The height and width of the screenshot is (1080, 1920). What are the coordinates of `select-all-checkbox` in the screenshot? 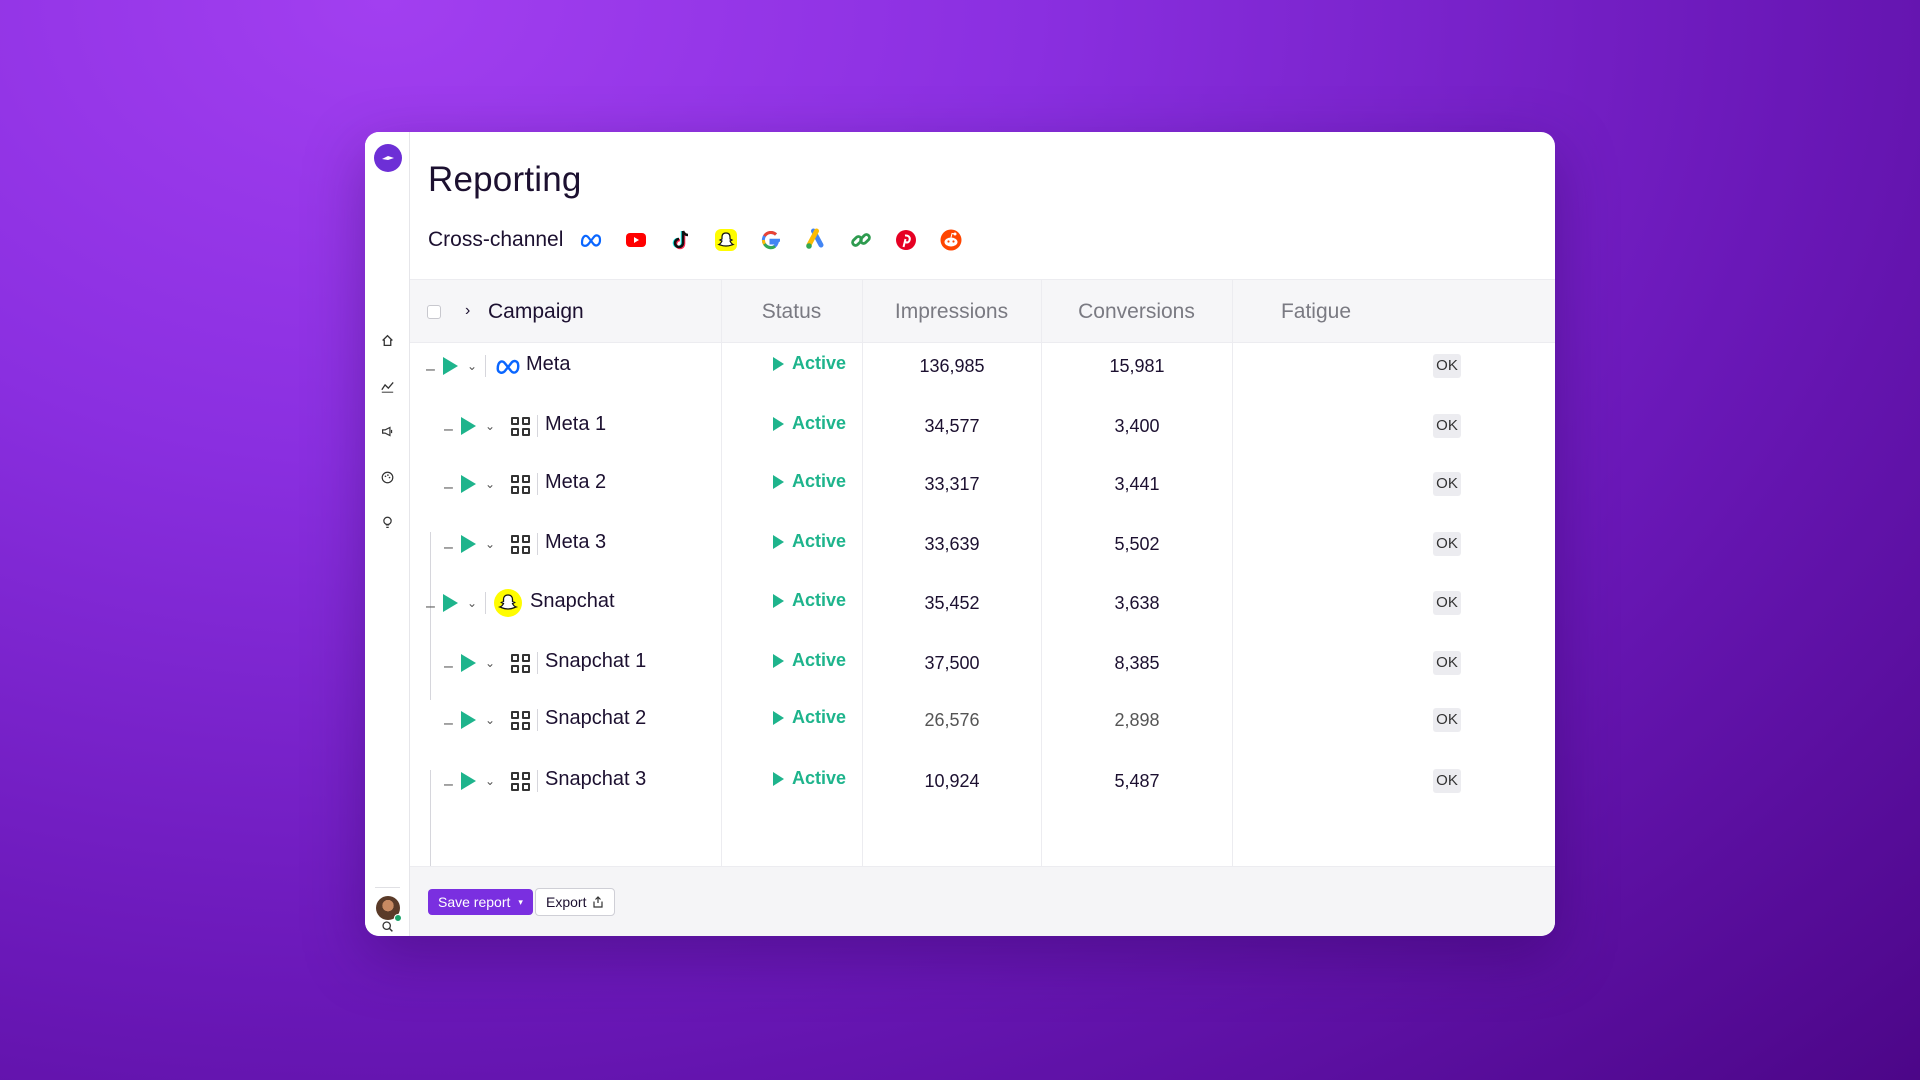 It's located at (434, 312).